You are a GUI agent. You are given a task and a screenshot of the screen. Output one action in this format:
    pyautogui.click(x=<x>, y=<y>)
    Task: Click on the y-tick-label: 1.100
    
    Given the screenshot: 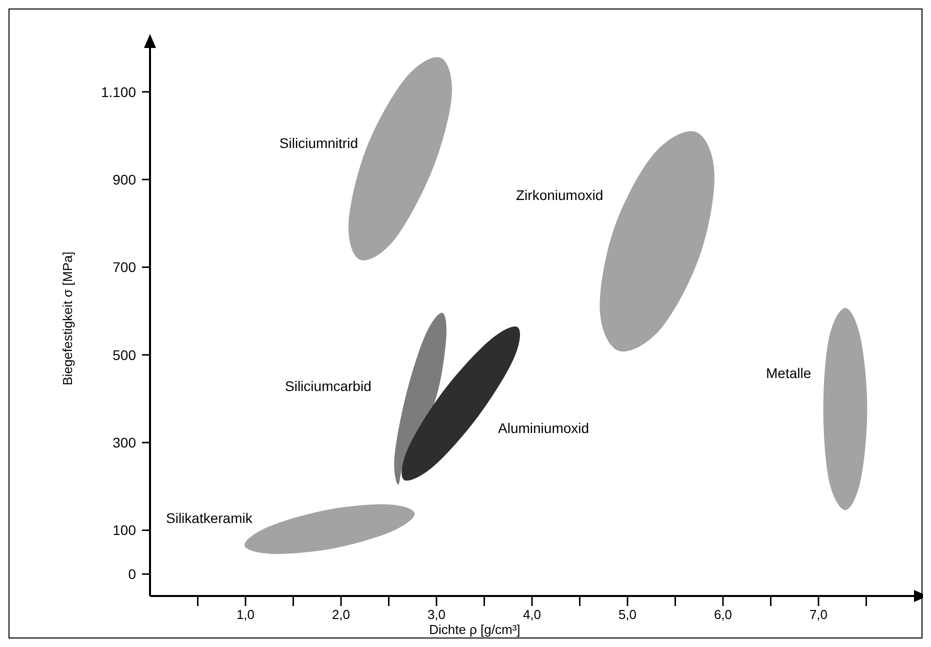 What is the action you would take?
    pyautogui.click(x=118, y=92)
    